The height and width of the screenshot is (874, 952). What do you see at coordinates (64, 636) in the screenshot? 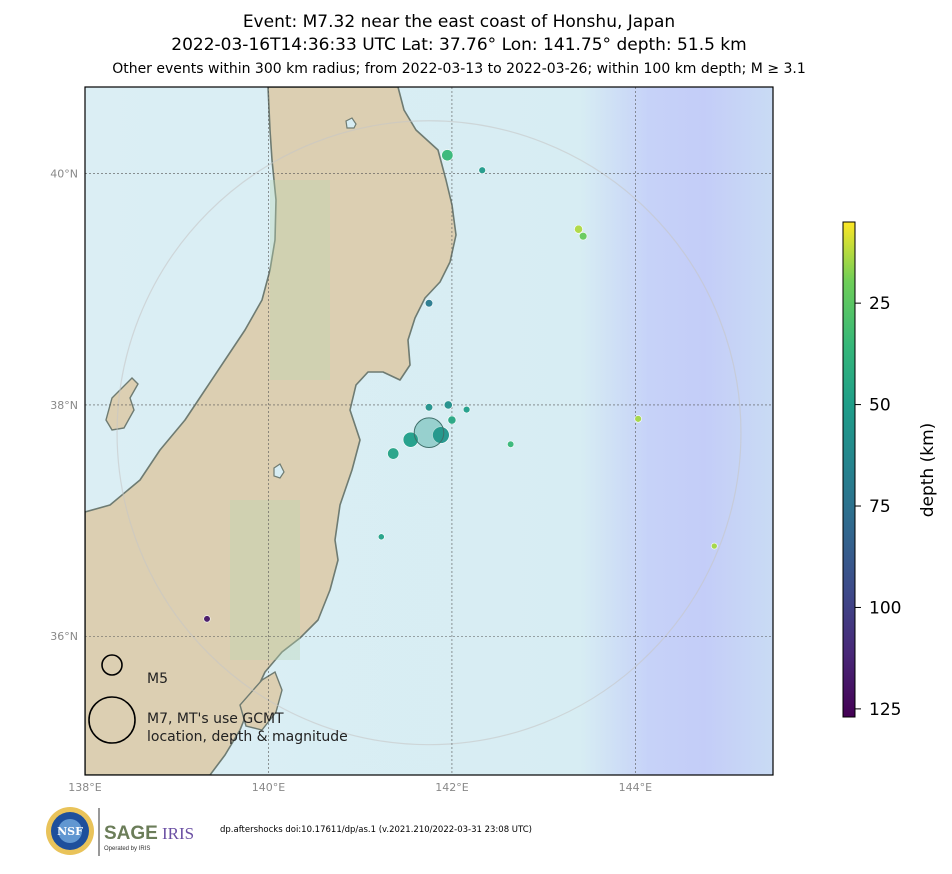
I see `latitude-tick-label: 36°N` at bounding box center [64, 636].